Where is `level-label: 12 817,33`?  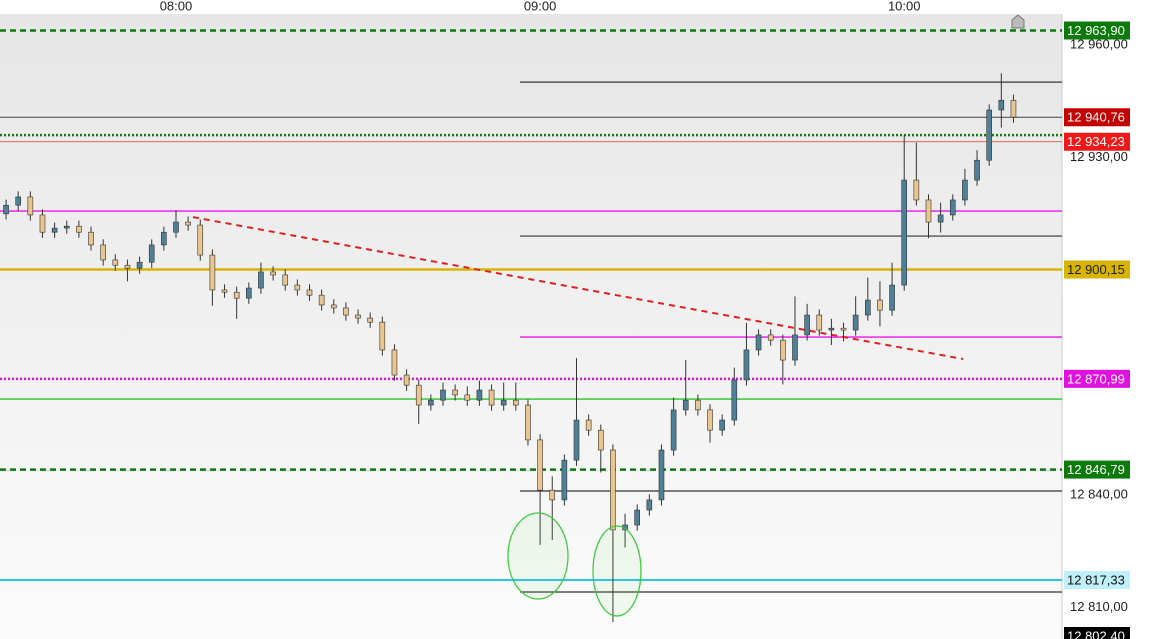
level-label: 12 817,33 is located at coordinates (1096, 579).